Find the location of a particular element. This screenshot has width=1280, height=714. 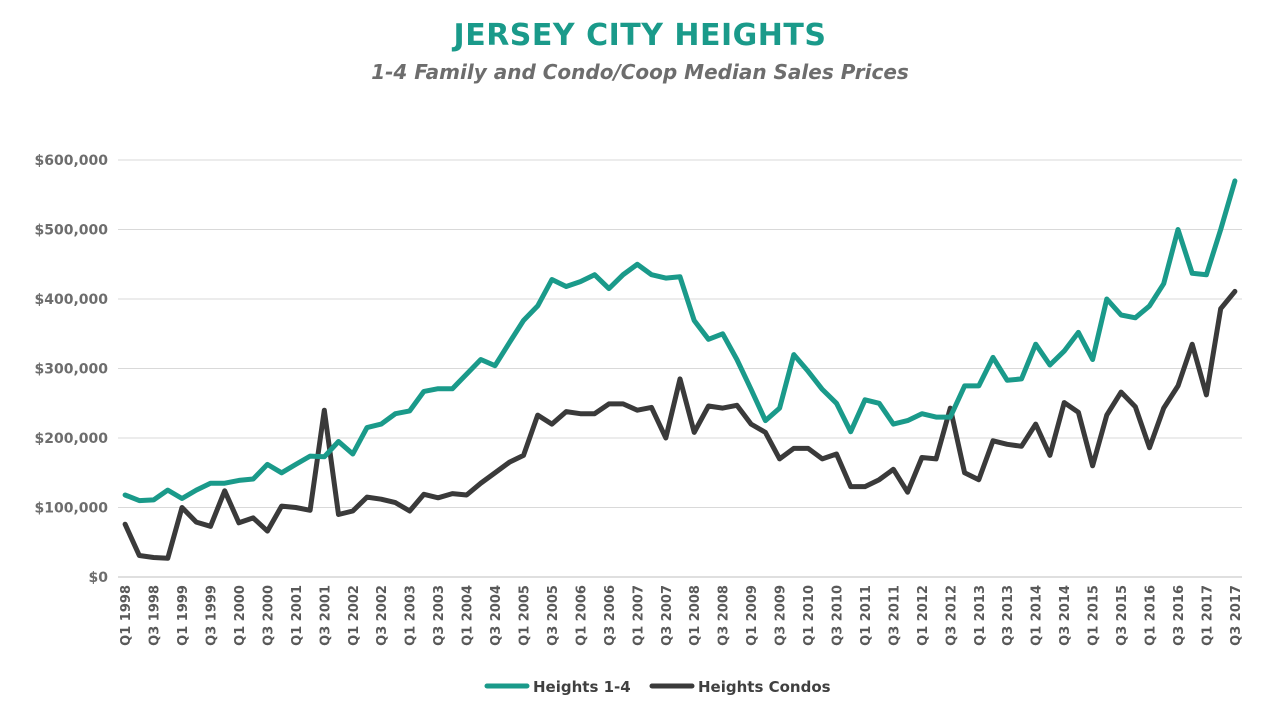

x-tick-label: Q1 2008 is located at coordinates (695, 615).